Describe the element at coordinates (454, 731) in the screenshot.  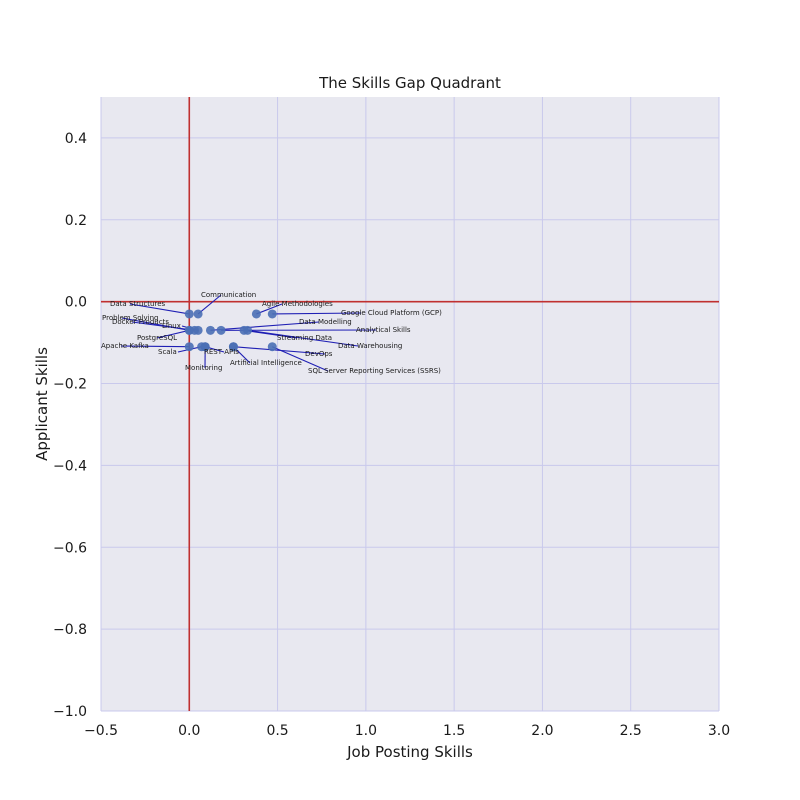
I see `x-tick-label: 1.5` at that location.